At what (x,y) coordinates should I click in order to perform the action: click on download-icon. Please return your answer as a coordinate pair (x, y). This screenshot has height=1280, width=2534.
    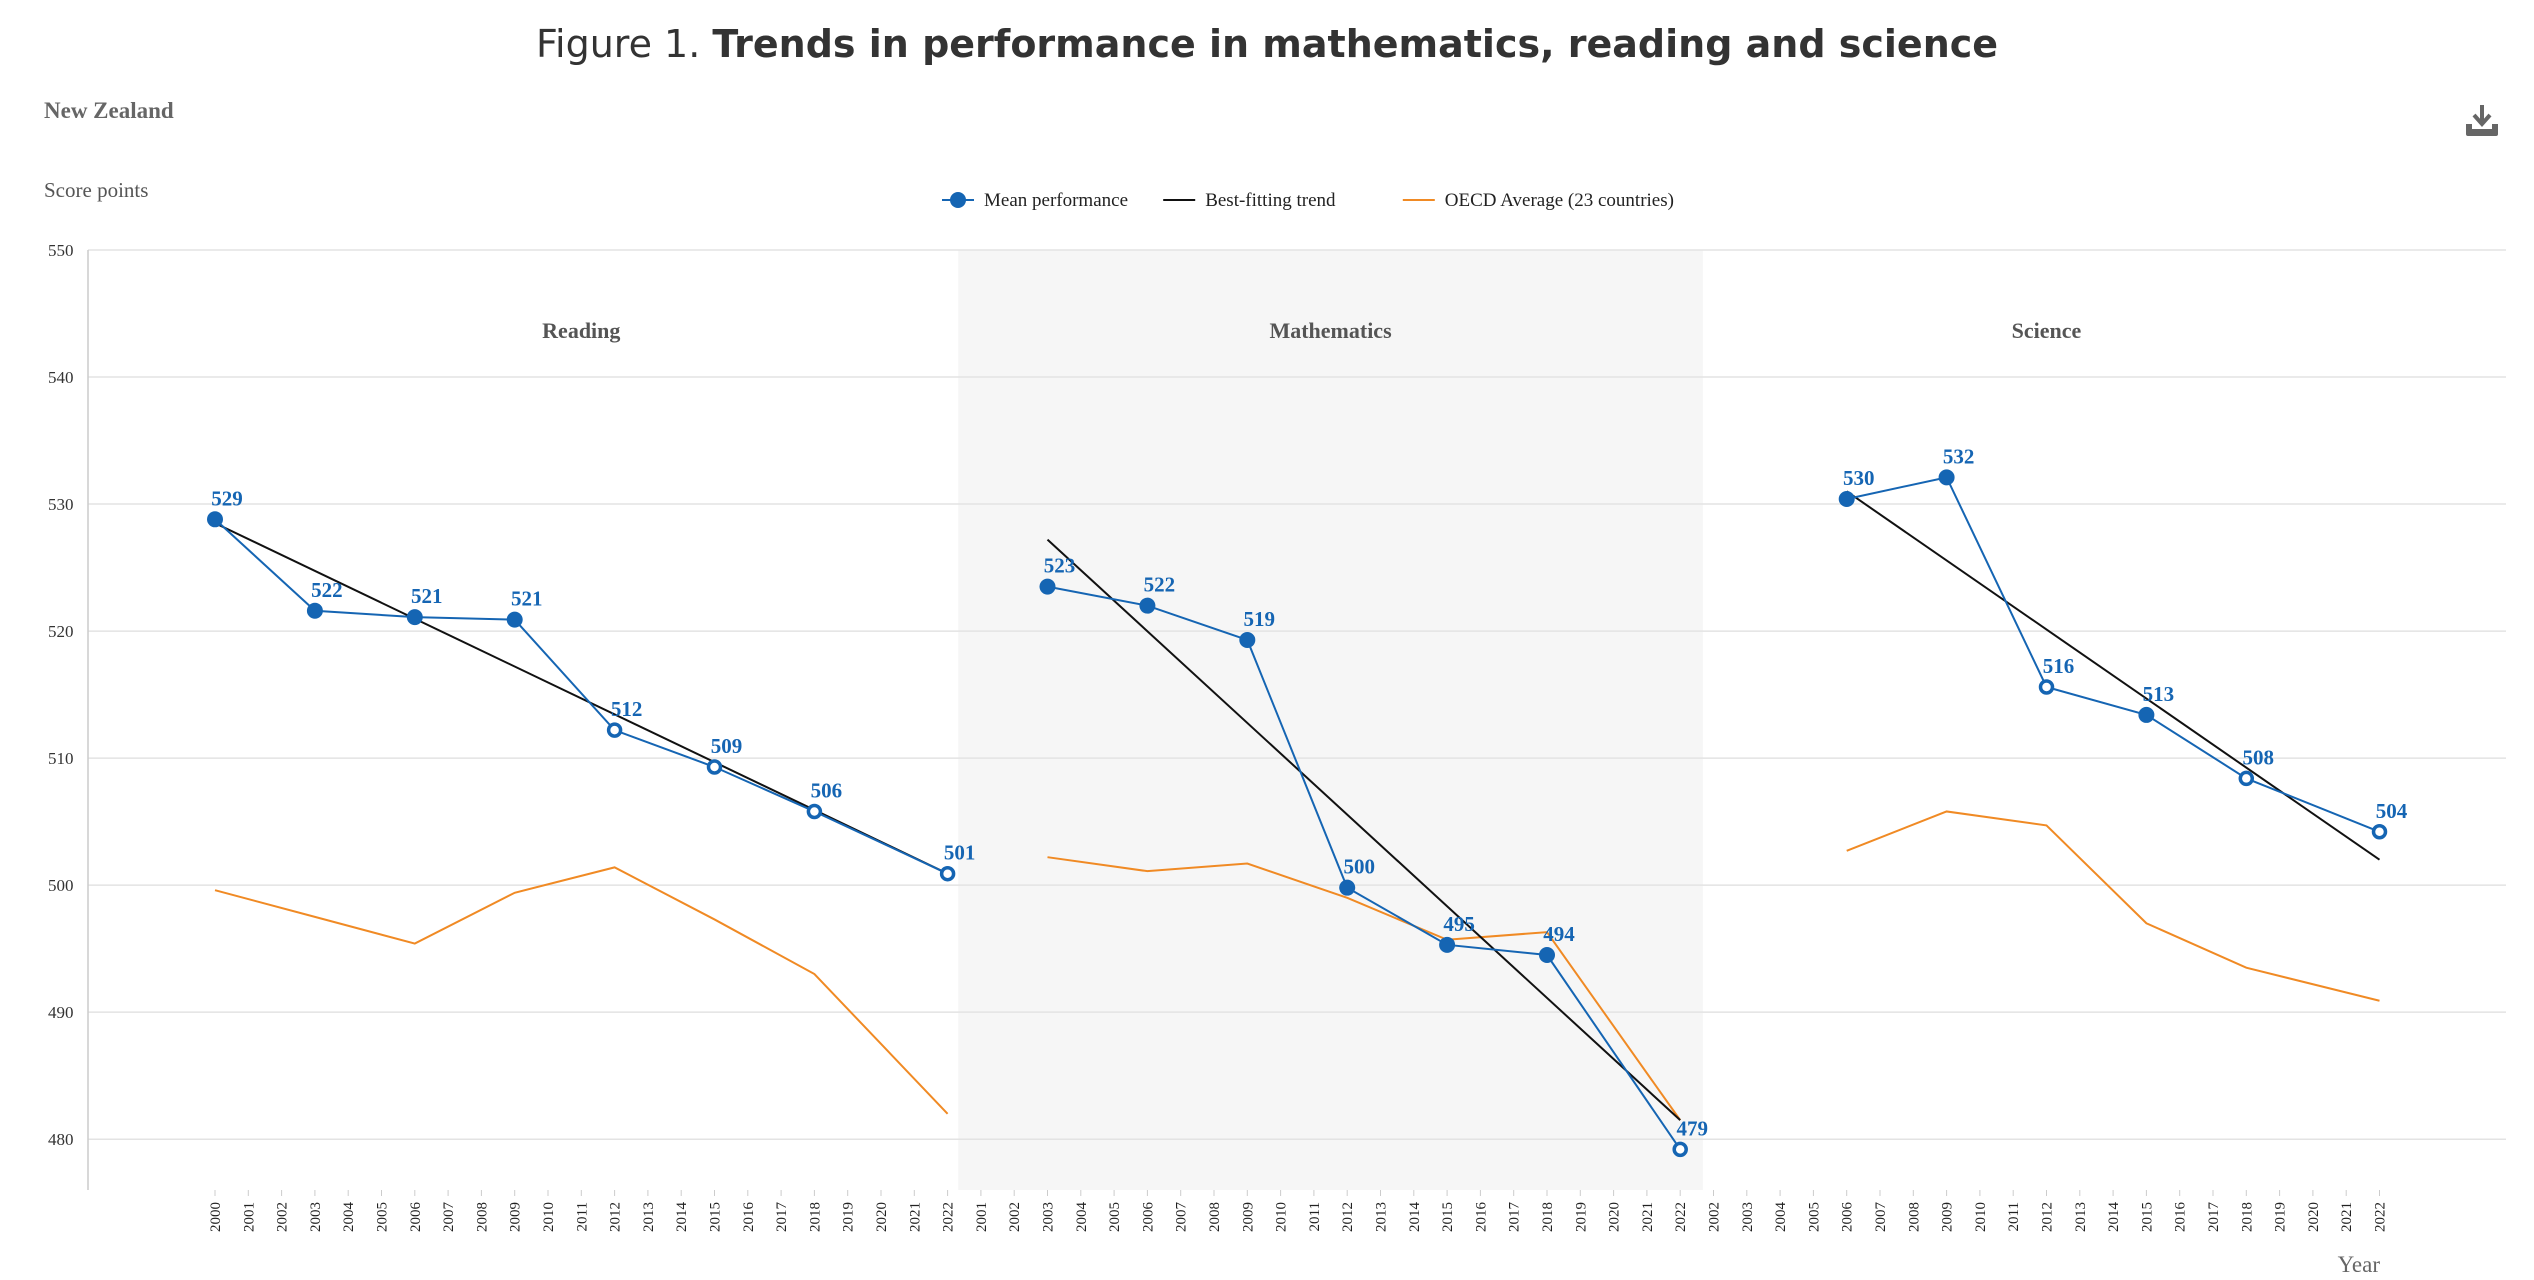
    Looking at the image, I should click on (2482, 120).